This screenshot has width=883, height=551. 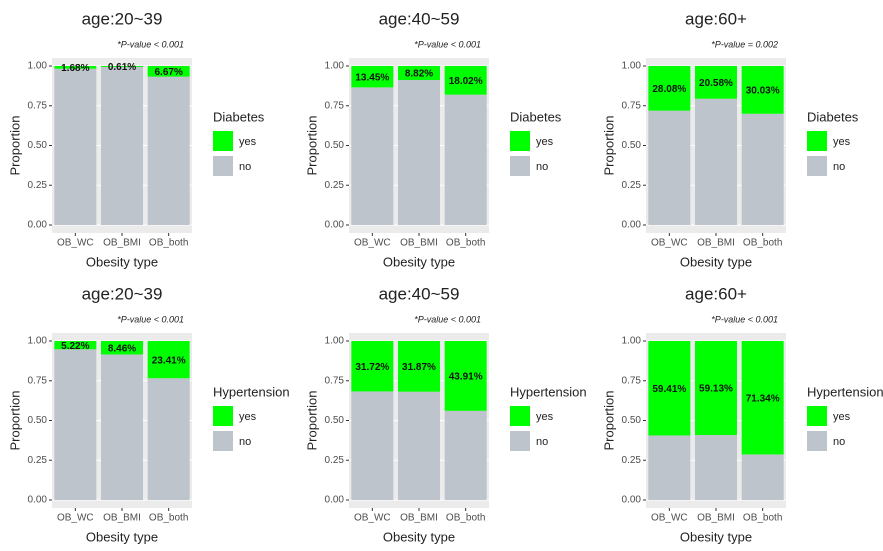 I want to click on value-label: 13.45%, so click(x=372, y=77).